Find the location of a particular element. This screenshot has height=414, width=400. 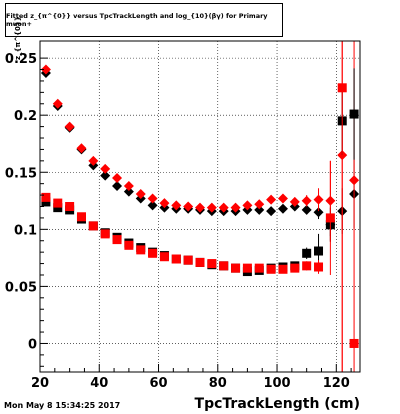

x-tick-label: 120 is located at coordinates (336, 383).